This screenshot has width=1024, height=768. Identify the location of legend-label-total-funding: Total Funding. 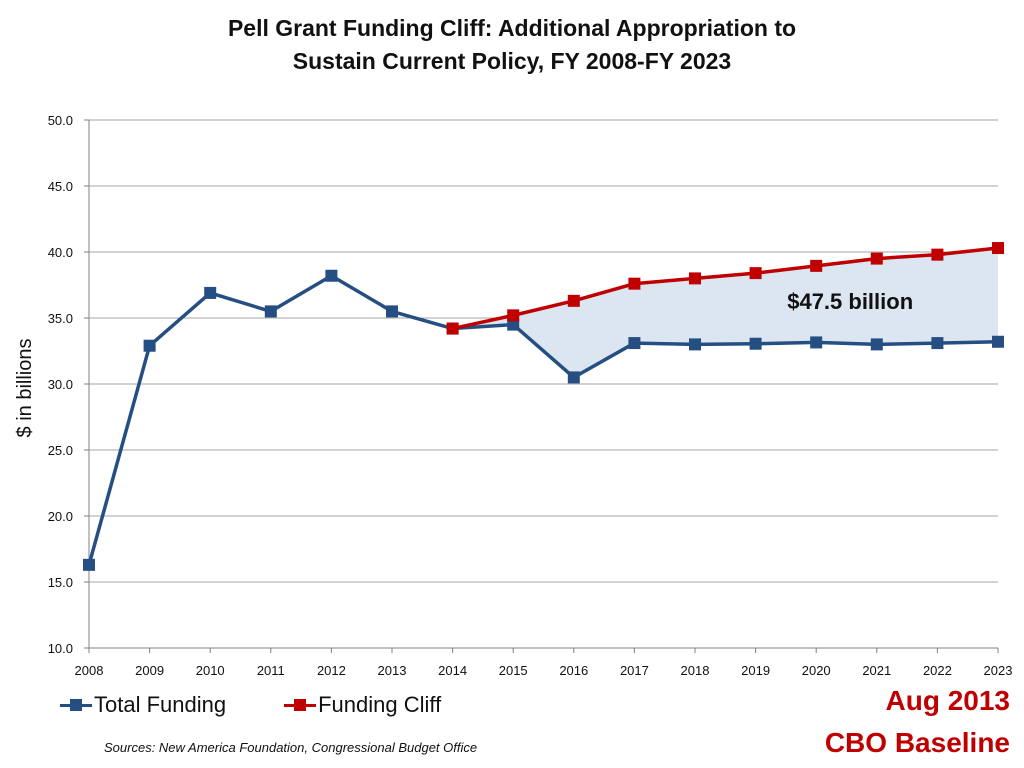
(160, 704).